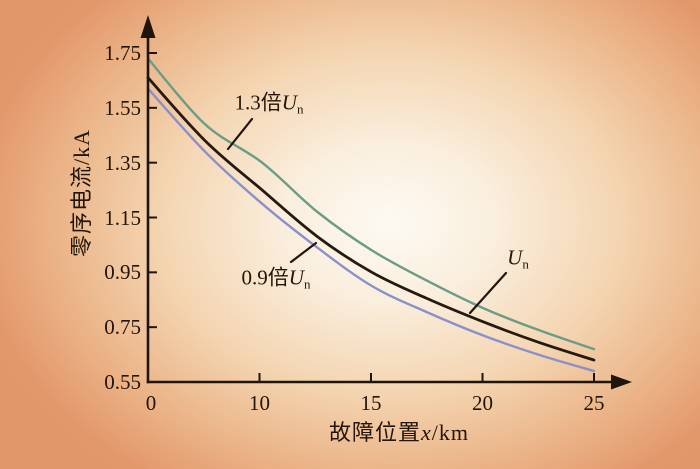 Image resolution: width=700 pixels, height=469 pixels. I want to click on callout-prefix: 0.9倍, so click(265, 277).